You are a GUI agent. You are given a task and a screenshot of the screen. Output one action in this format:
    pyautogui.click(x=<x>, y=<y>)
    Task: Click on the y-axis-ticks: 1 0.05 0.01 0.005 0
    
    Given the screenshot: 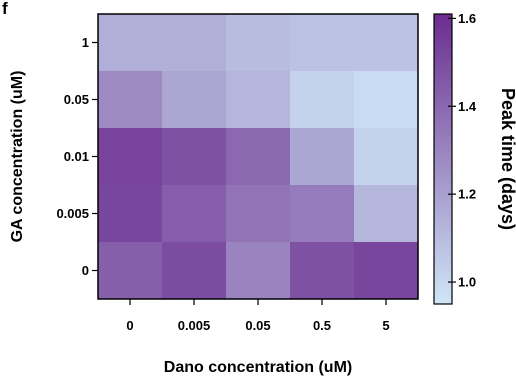 What is the action you would take?
    pyautogui.click(x=77, y=156)
    